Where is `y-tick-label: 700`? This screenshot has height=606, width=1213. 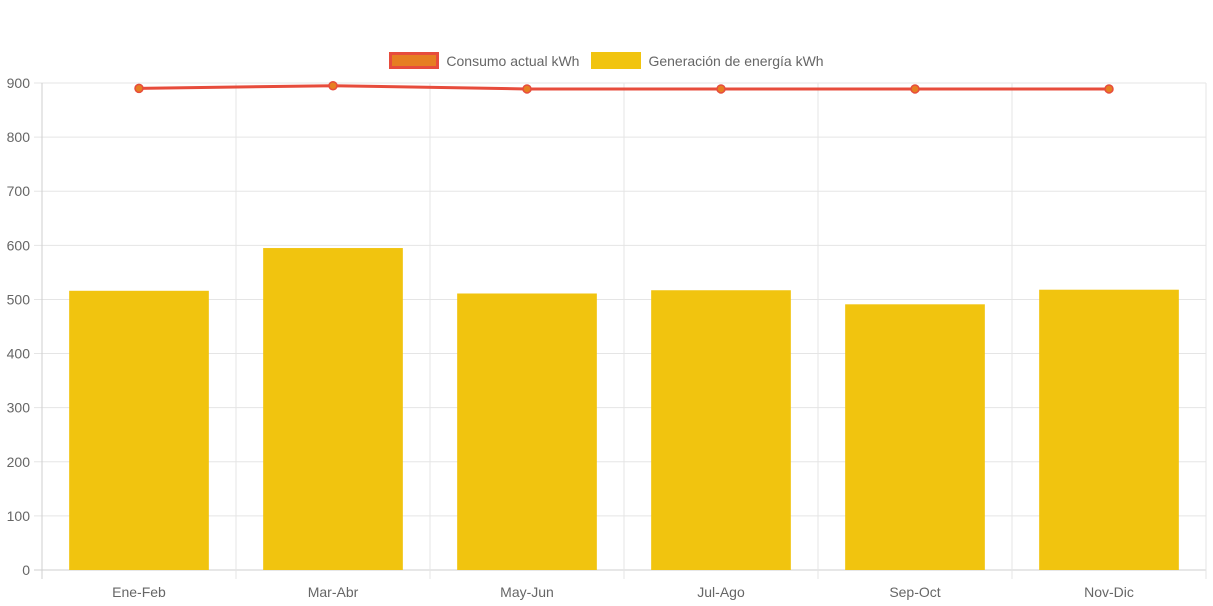
y-tick-label: 700 is located at coordinates (19, 191).